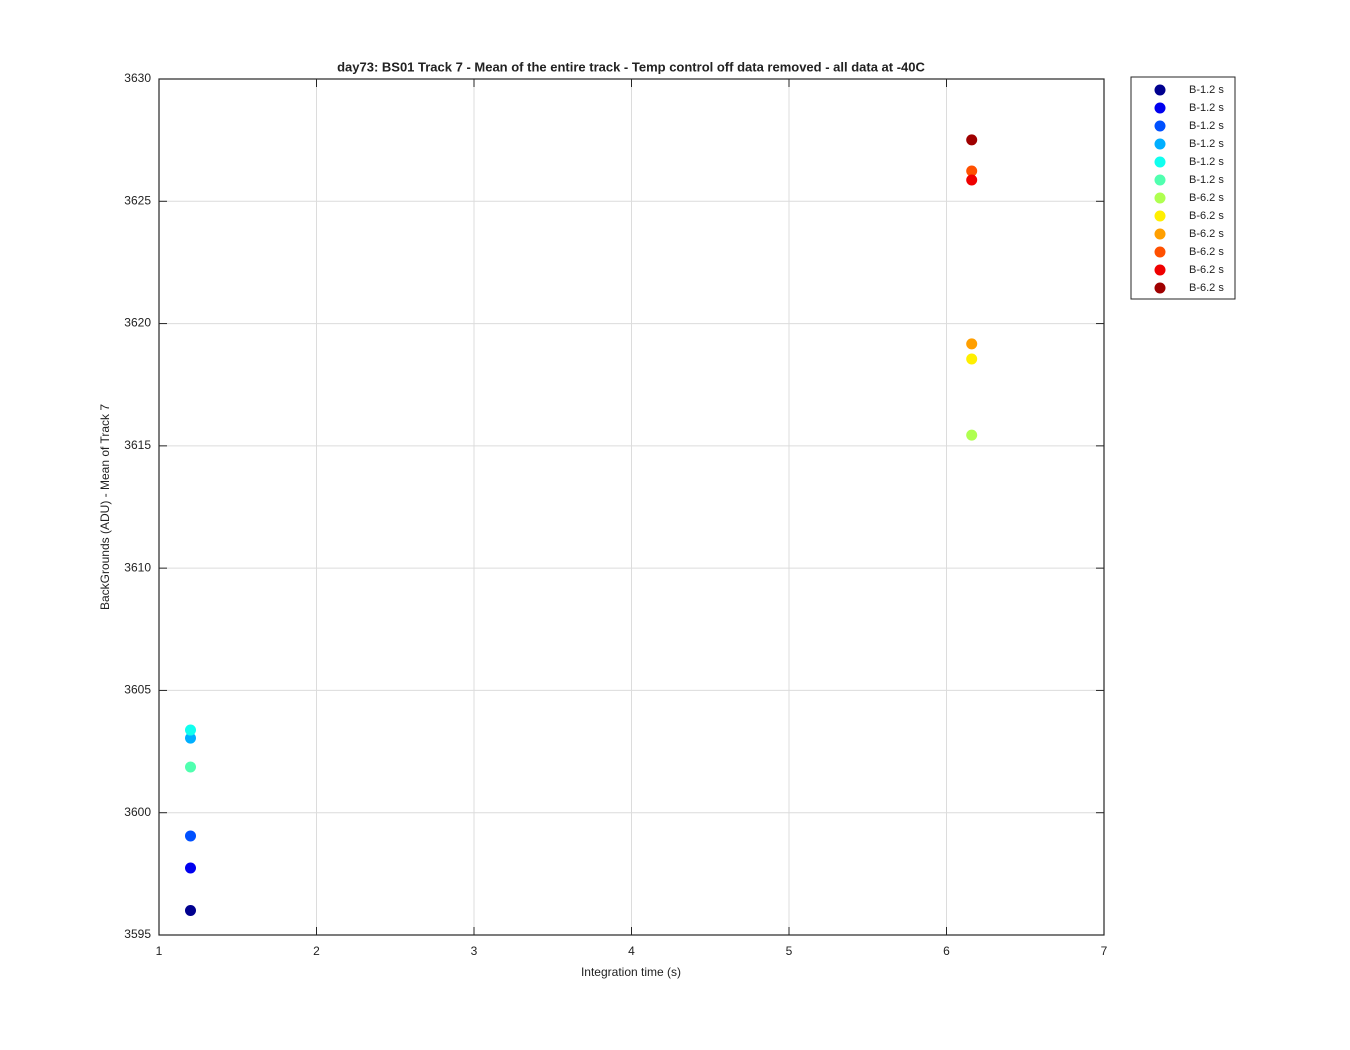 This screenshot has width=1350, height=1050. Describe the element at coordinates (137, 323) in the screenshot. I see `y-tick-label: 3620` at that location.